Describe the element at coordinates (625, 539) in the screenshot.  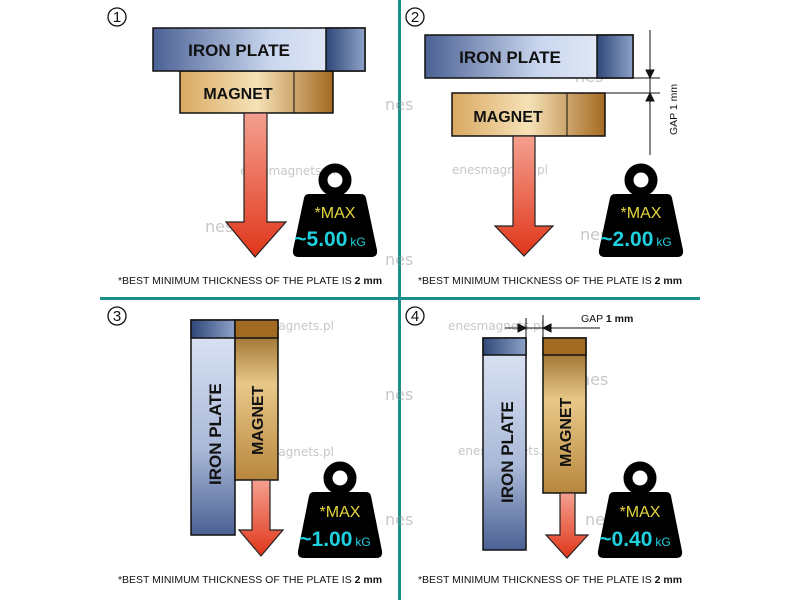
I see `force-value: ~0.40` at that location.